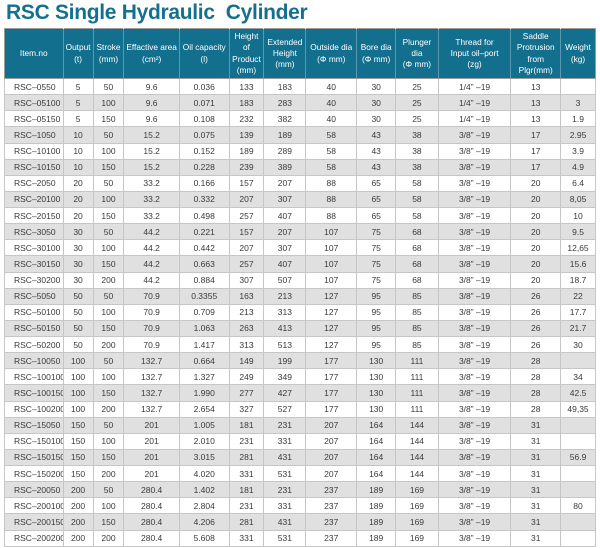  I want to click on table-cell: 1.402, so click(204, 490).